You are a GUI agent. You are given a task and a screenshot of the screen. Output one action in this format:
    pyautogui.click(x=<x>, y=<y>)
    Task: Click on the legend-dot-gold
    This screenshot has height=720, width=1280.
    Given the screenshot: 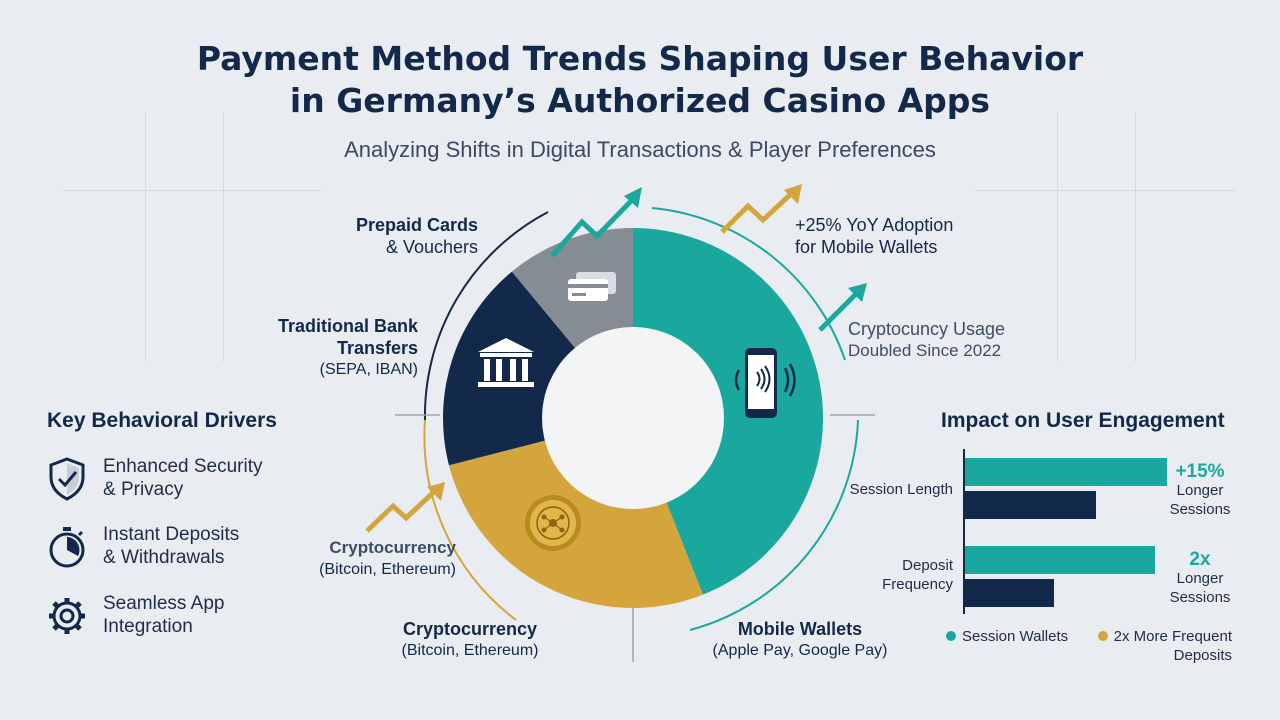 What is the action you would take?
    pyautogui.click(x=1102, y=636)
    